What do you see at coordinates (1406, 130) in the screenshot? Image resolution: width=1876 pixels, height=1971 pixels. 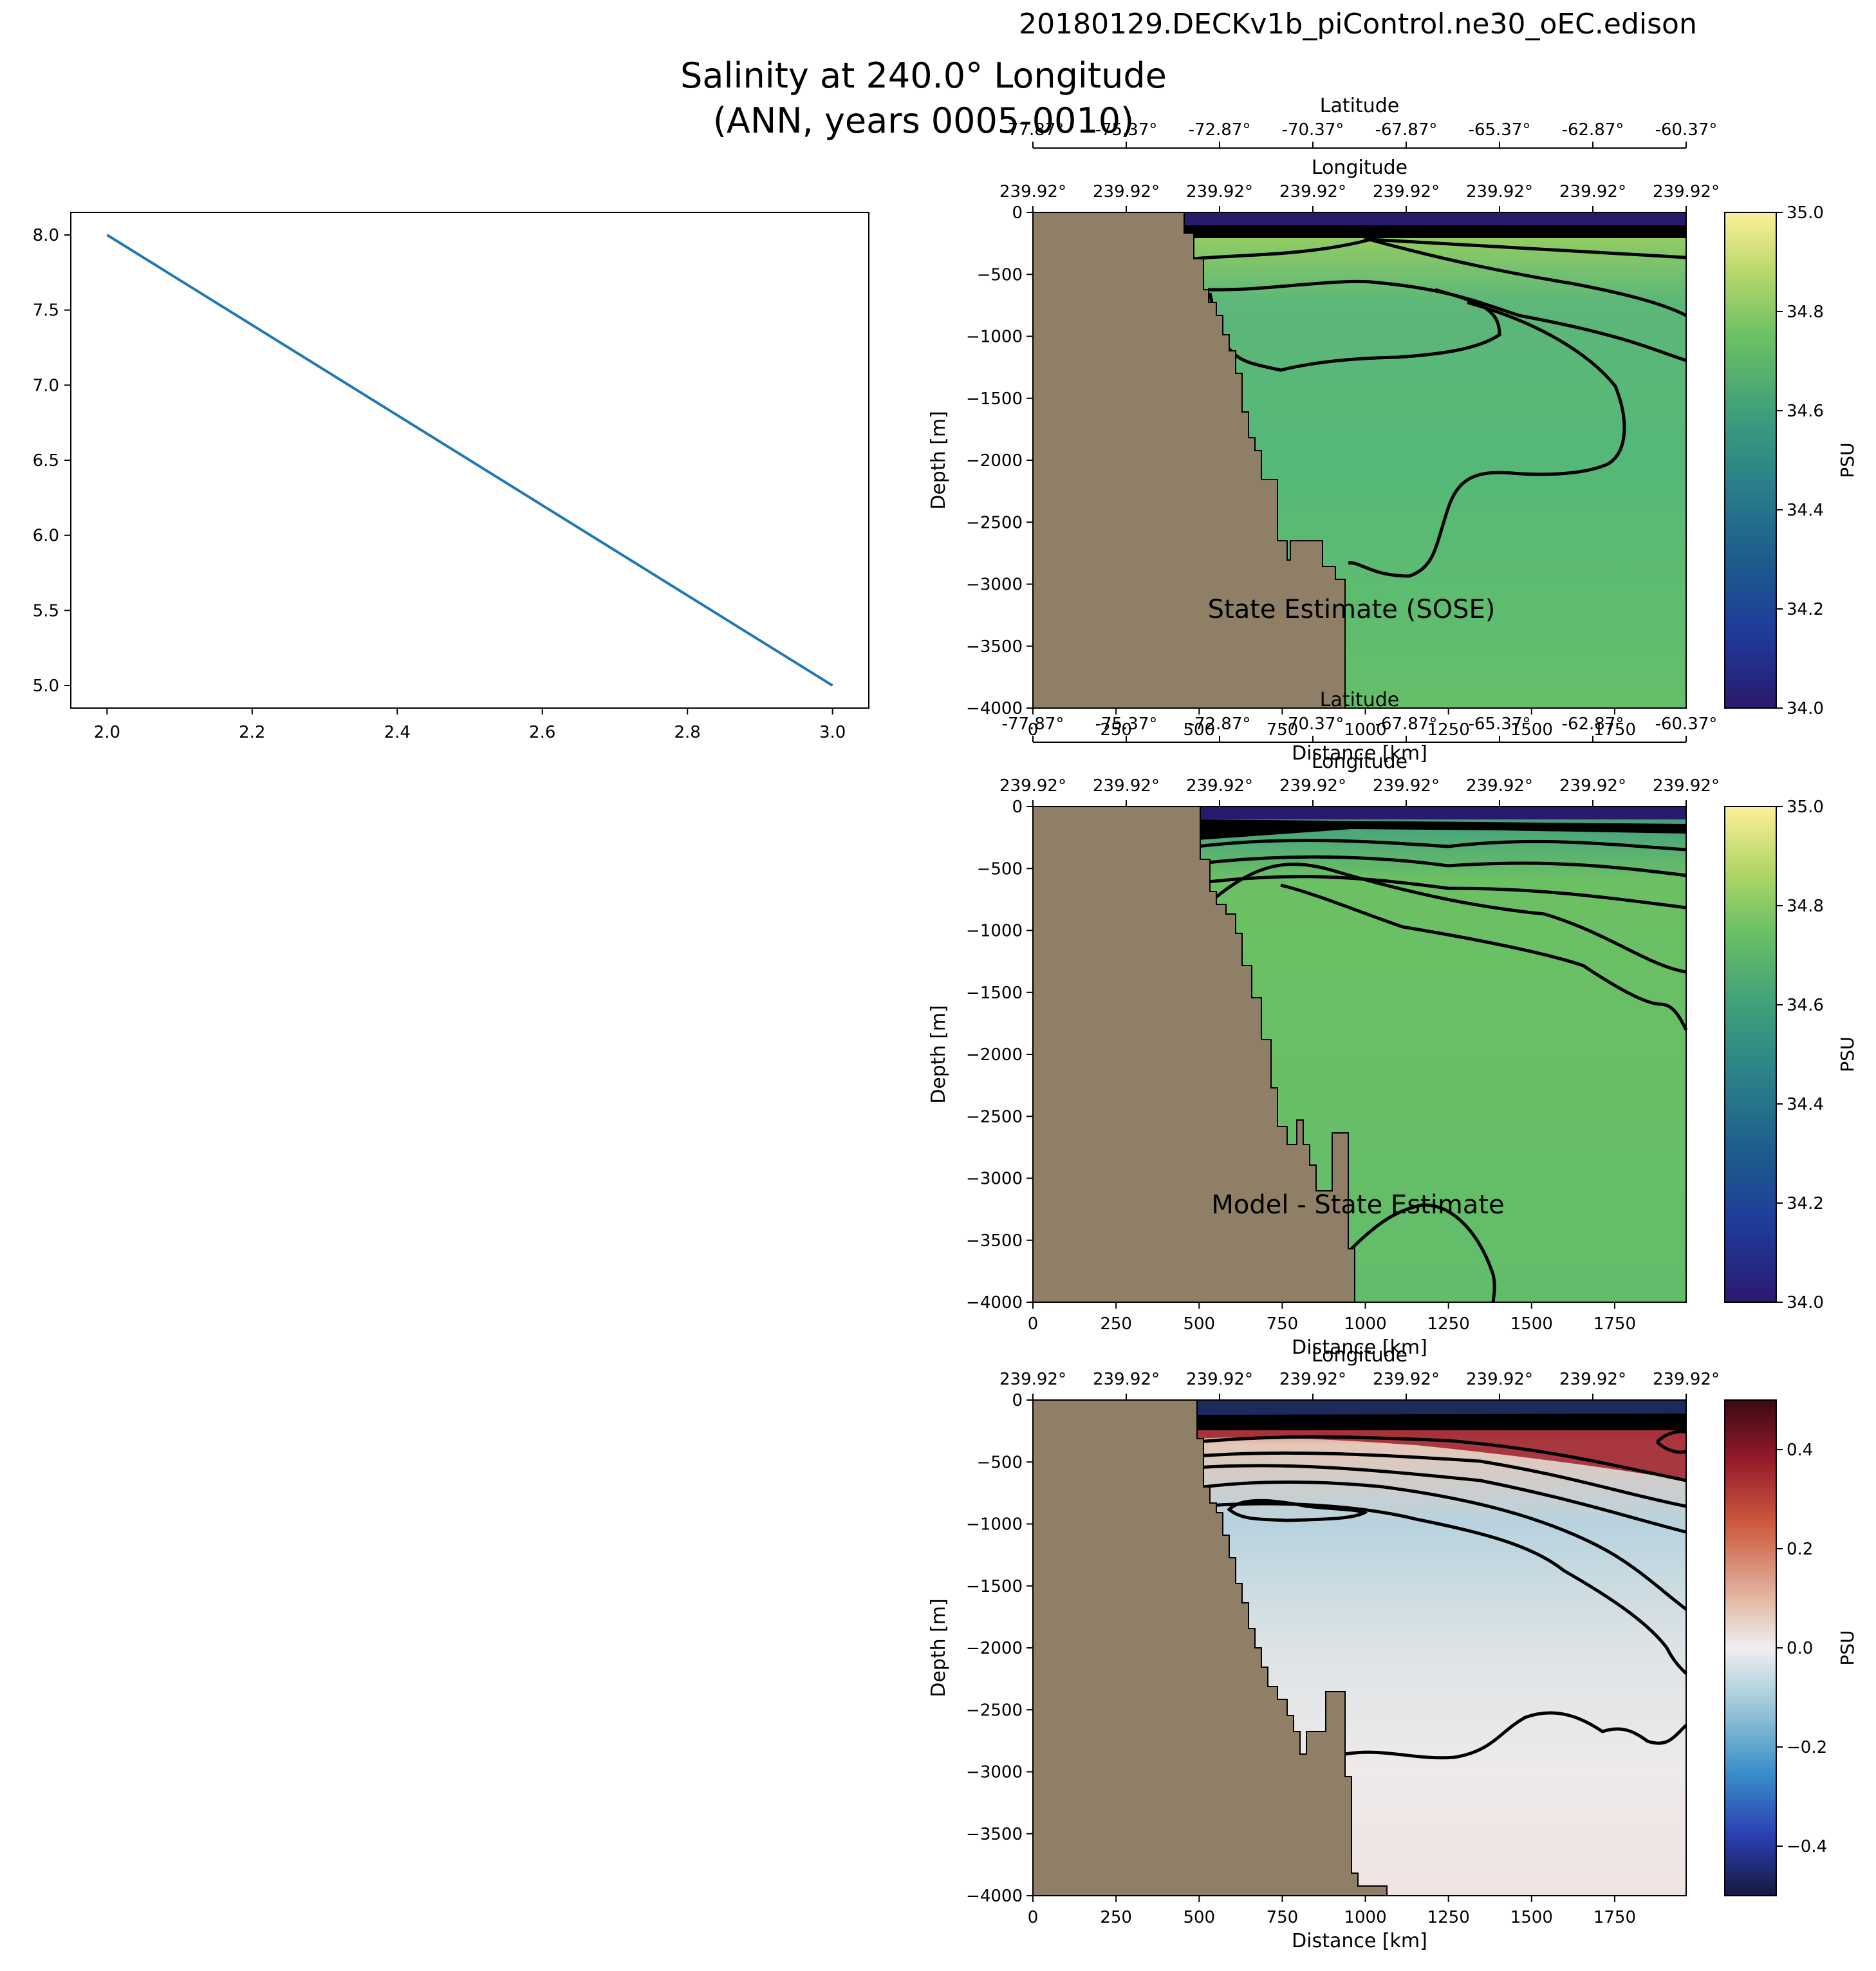 I see `latitude-tick-label: -67.87°` at bounding box center [1406, 130].